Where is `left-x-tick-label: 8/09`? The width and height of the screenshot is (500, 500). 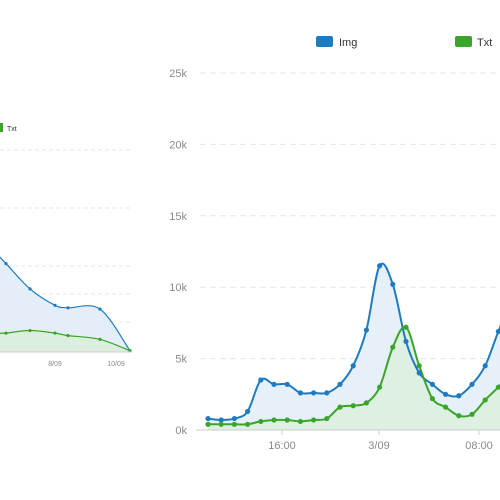
left-x-tick-label: 8/09 is located at coordinates (55, 364).